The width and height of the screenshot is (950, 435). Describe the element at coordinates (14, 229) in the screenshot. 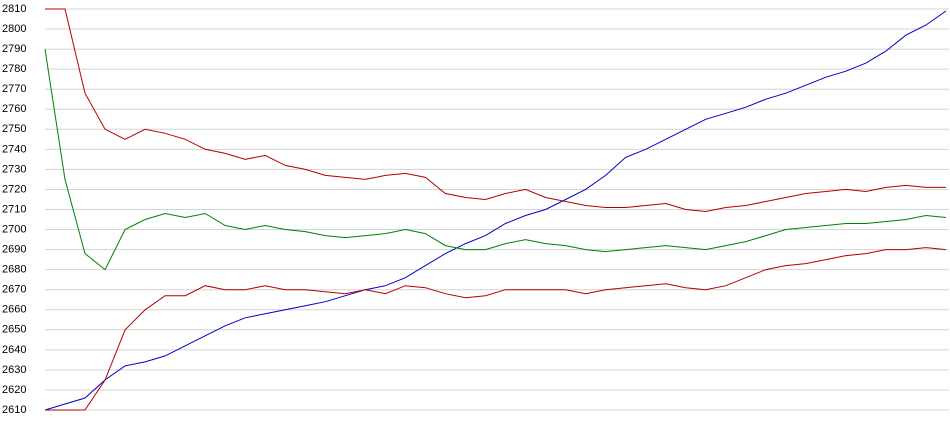

I see `y-tick-label: 2700` at that location.